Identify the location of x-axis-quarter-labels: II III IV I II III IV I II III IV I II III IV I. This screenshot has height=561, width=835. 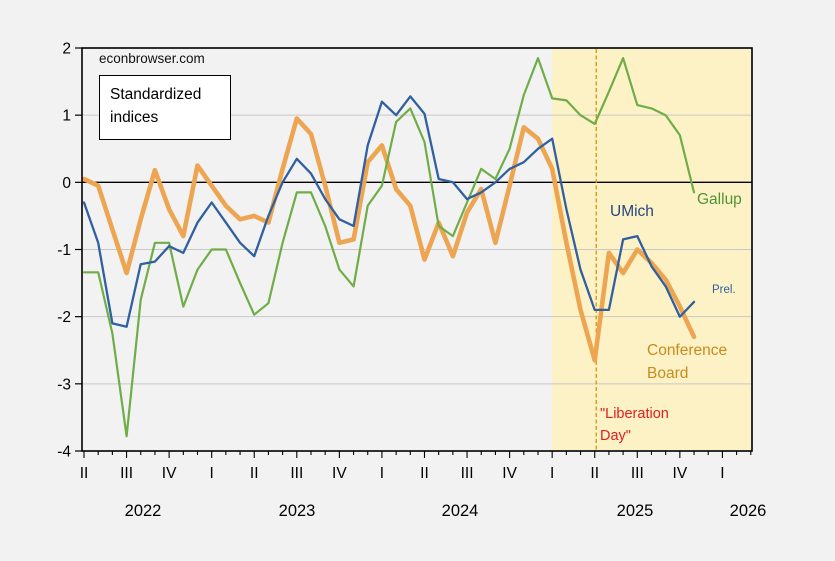
(402, 473).